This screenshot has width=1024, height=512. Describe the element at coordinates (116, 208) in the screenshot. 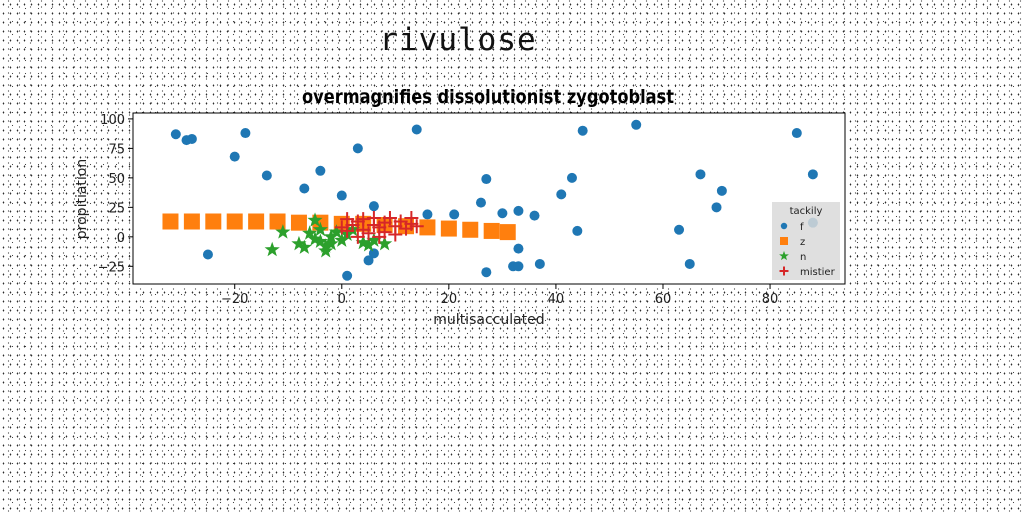

I see `y-tick-label: 25` at that location.